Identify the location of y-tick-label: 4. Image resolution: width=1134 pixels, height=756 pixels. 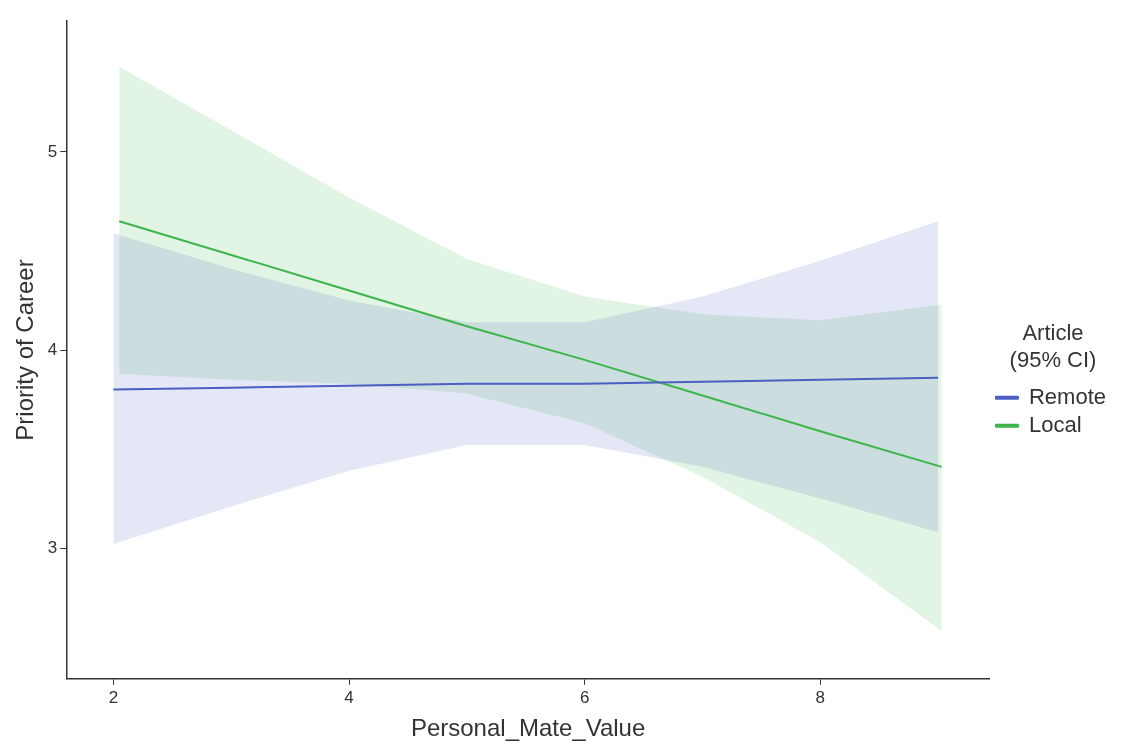
(52, 349).